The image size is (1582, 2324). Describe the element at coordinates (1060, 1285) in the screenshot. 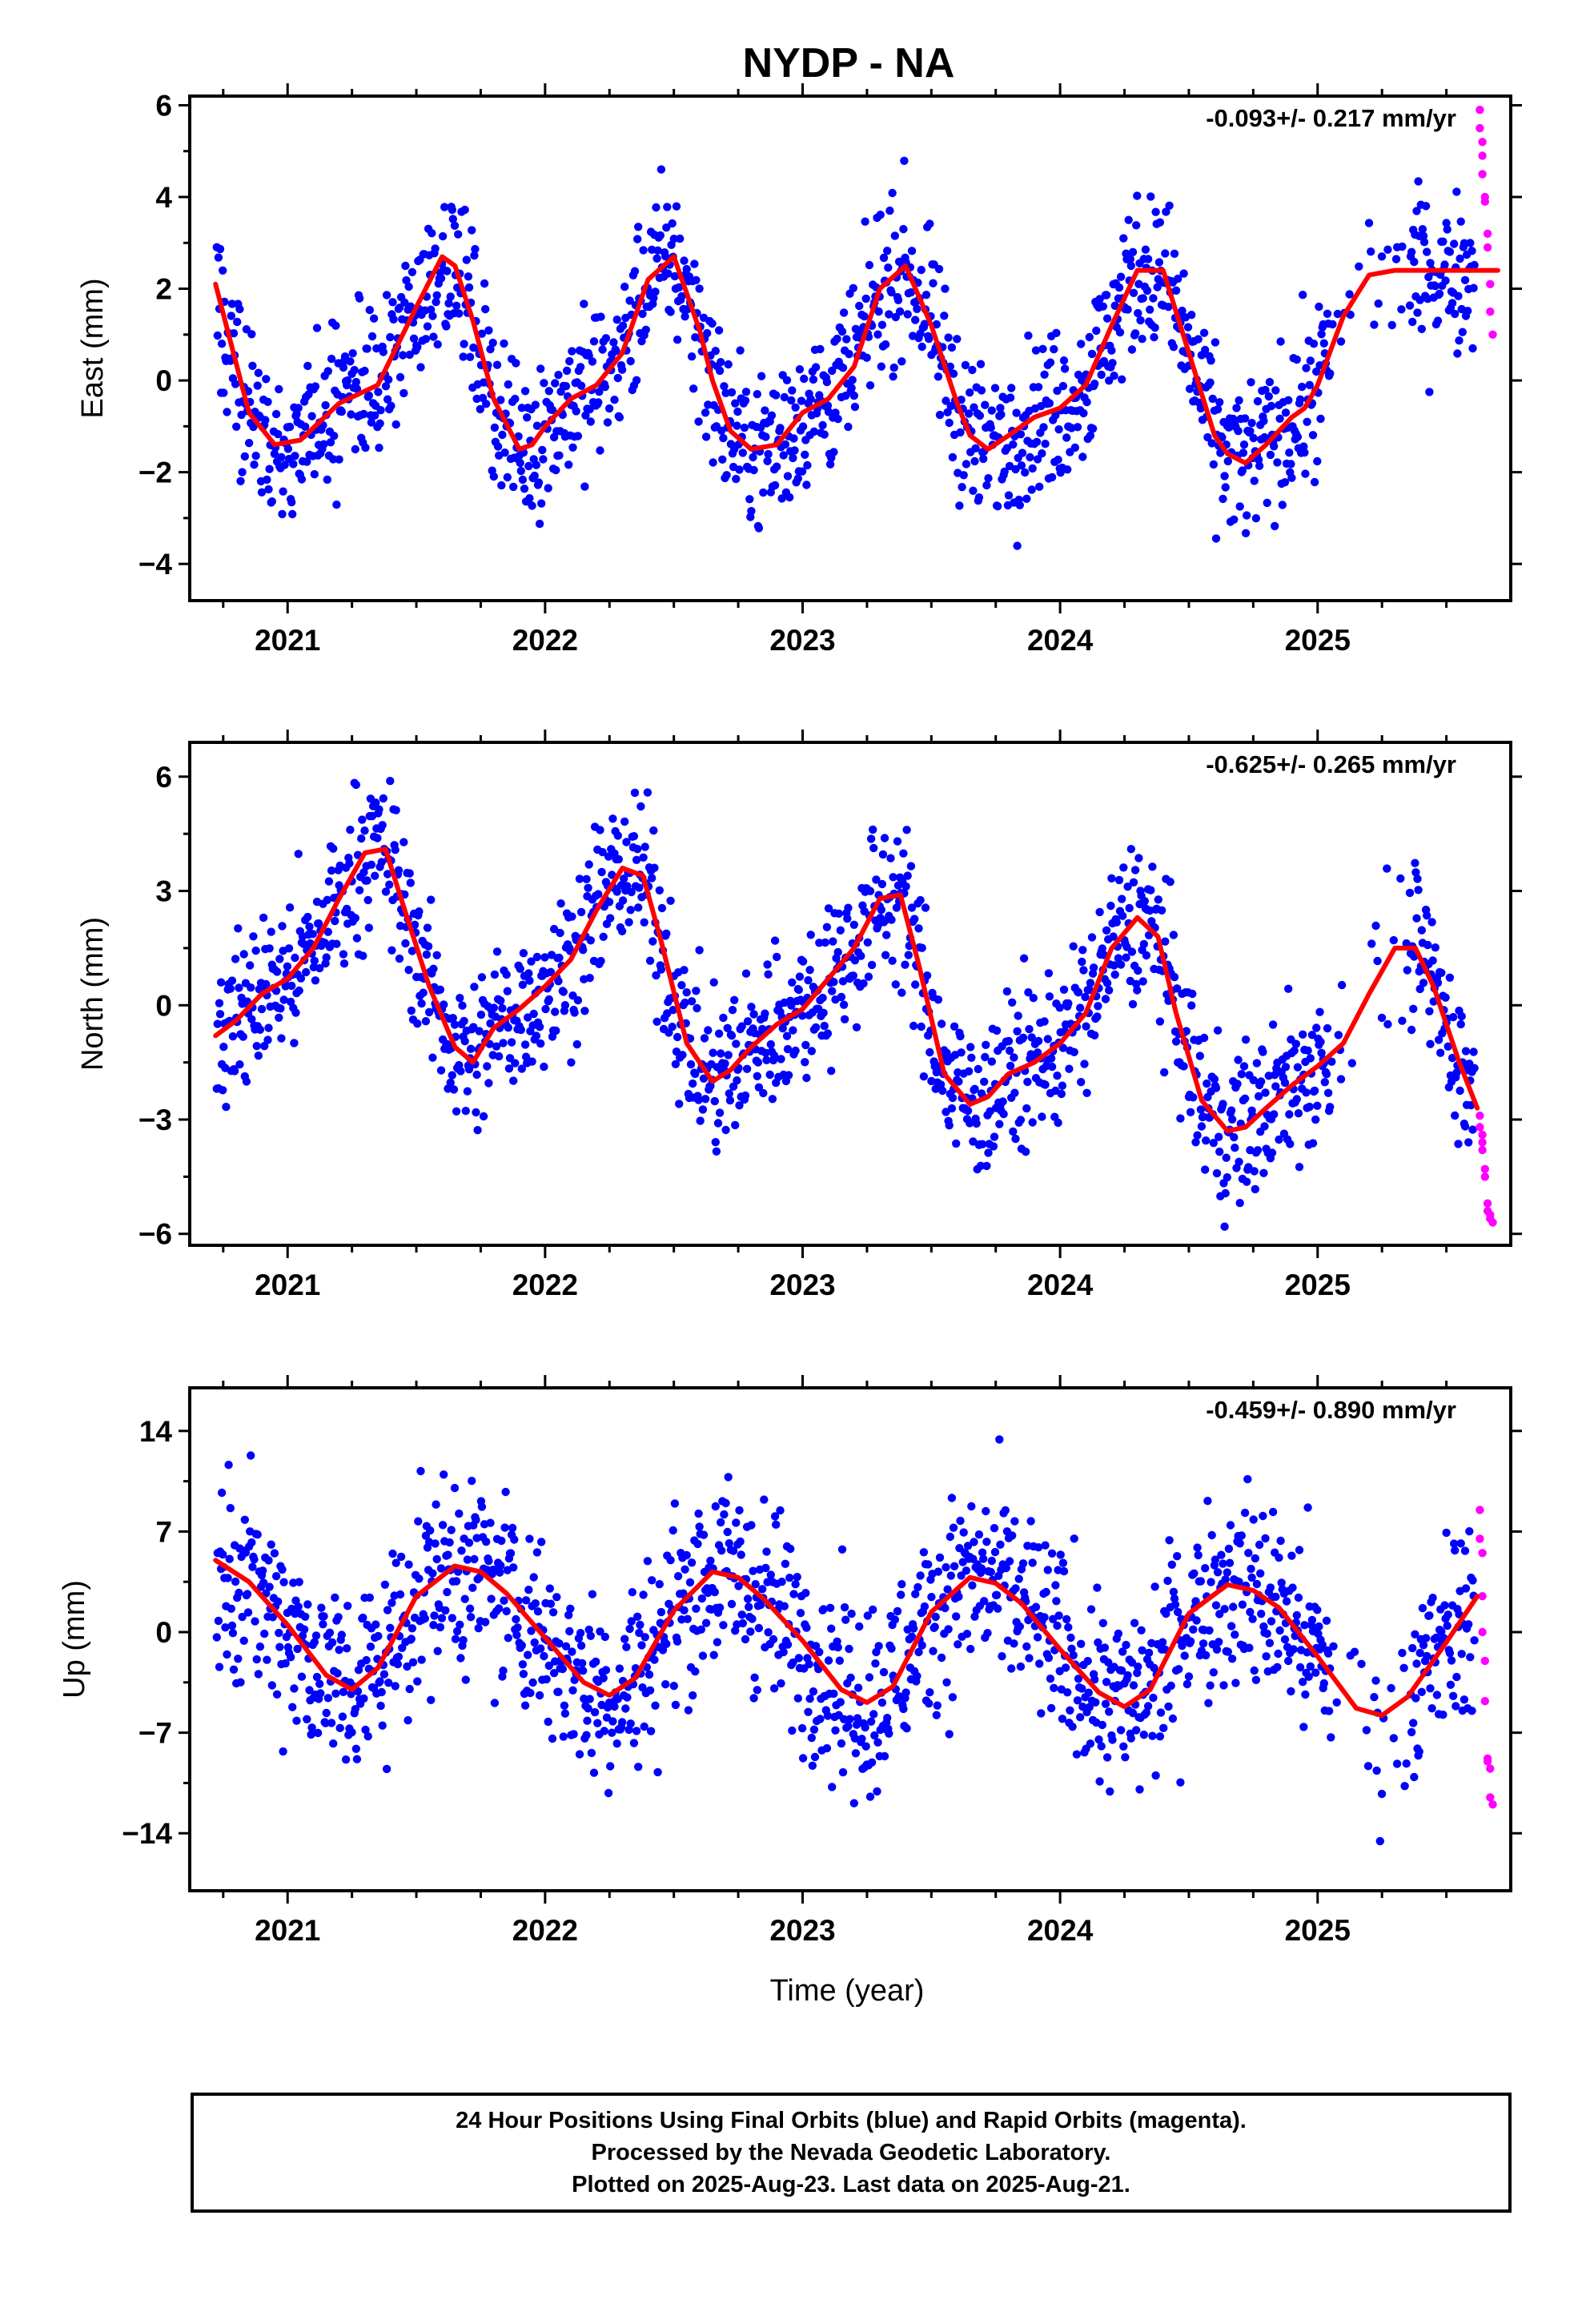

I see `x-tick-label: 2024` at that location.